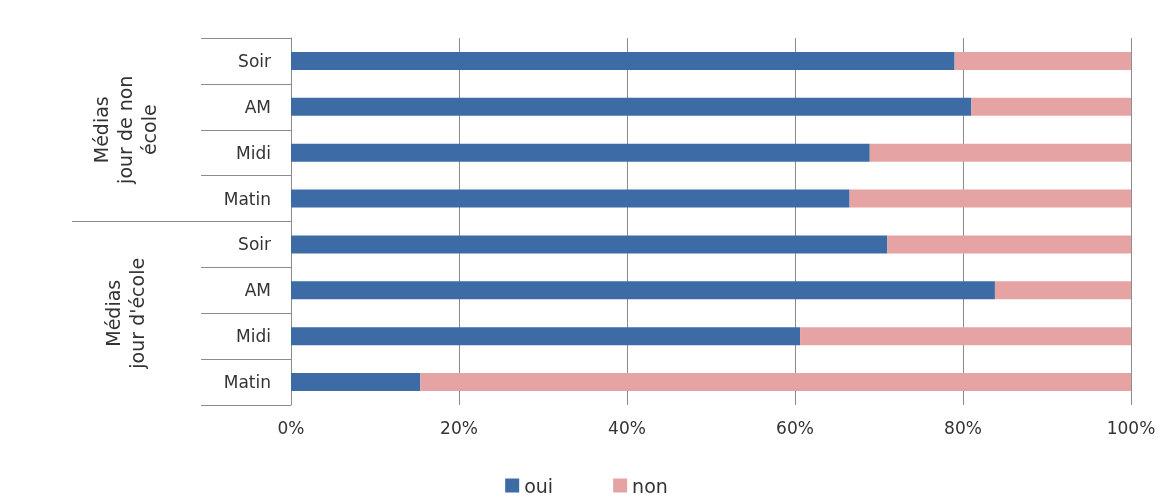 This screenshot has width=1173, height=500. What do you see at coordinates (291, 427) in the screenshot?
I see `x-tick-label: 0%` at bounding box center [291, 427].